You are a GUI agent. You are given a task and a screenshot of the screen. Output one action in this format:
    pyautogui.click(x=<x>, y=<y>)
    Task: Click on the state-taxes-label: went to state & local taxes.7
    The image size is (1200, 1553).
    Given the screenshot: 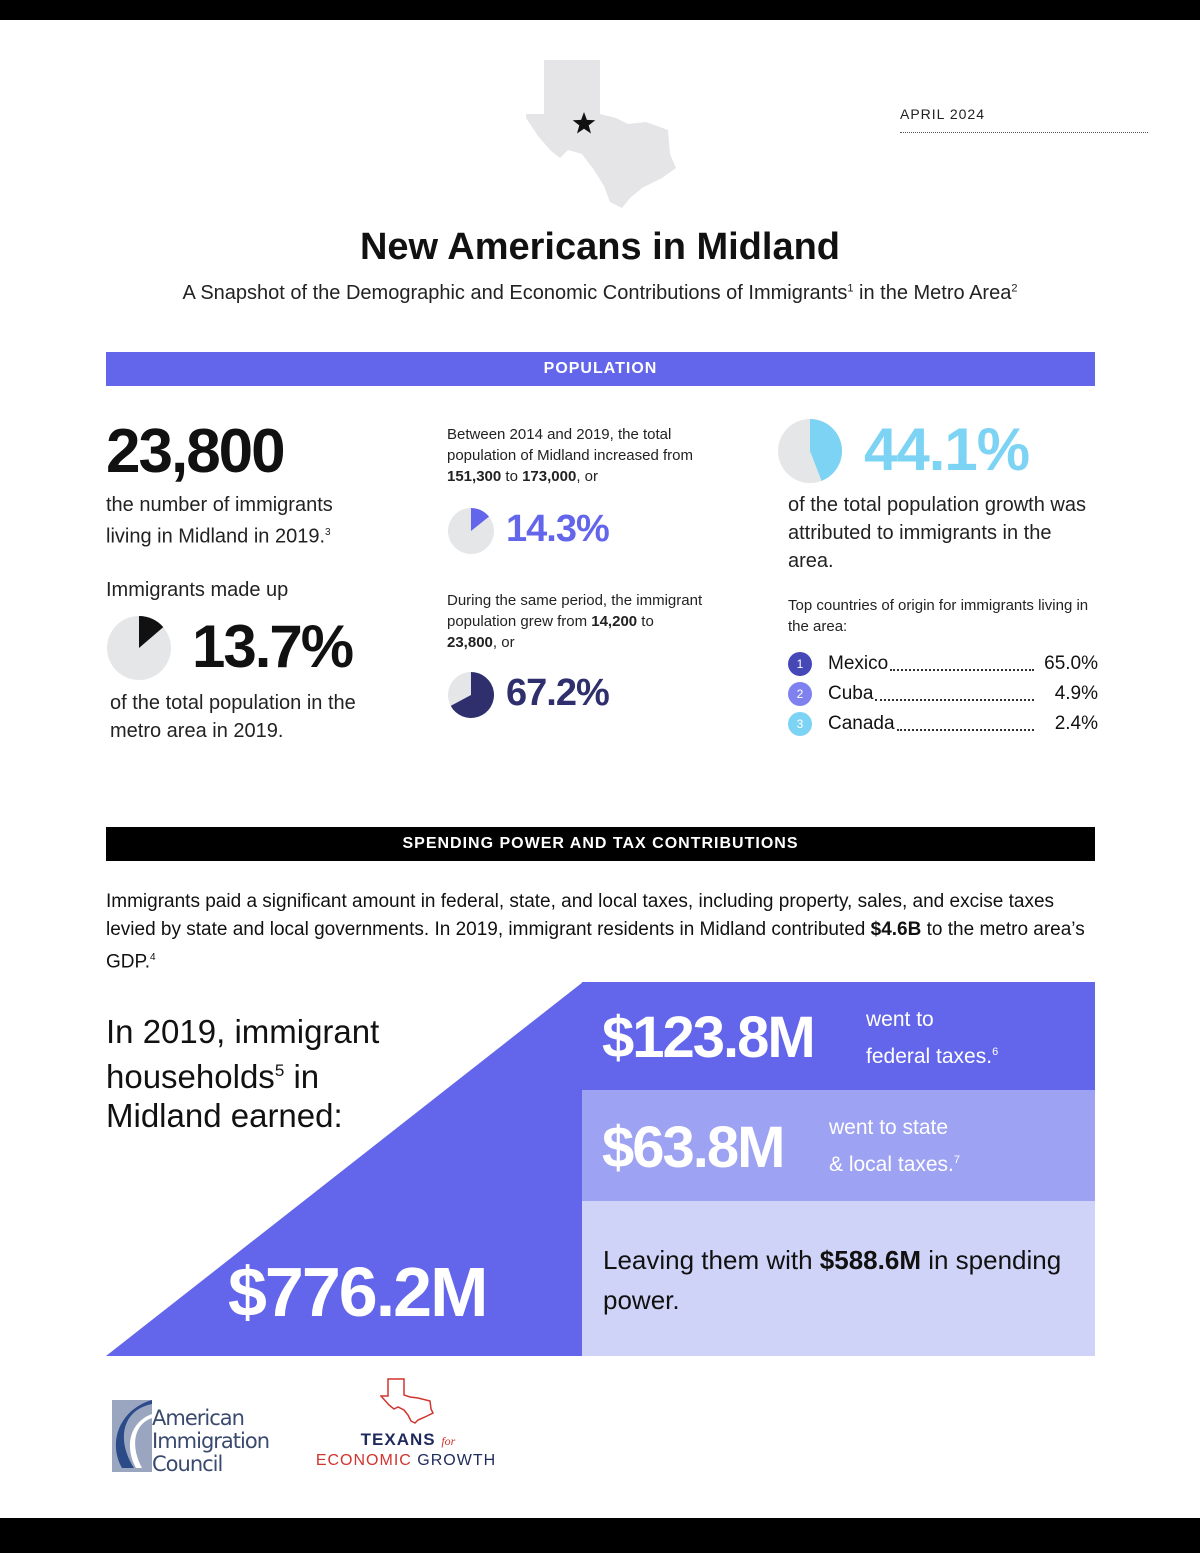 What is the action you would take?
    pyautogui.click(x=895, y=1146)
    